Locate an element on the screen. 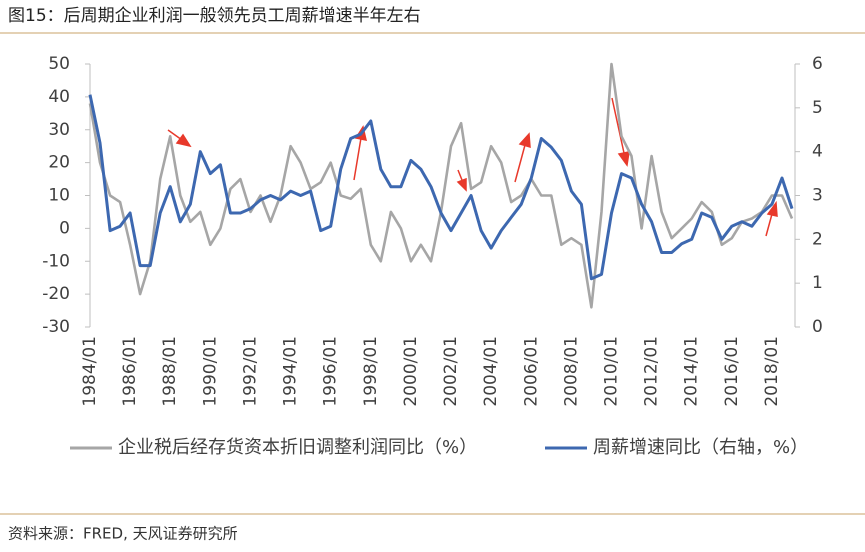 The image size is (865, 552). x-tick-label: 2008/01 is located at coordinates (571, 371).